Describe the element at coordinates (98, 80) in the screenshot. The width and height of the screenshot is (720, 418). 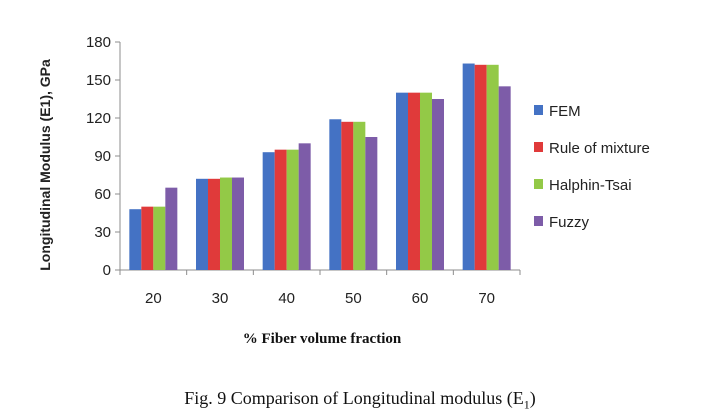
I see `y-tick-label: 150` at that location.